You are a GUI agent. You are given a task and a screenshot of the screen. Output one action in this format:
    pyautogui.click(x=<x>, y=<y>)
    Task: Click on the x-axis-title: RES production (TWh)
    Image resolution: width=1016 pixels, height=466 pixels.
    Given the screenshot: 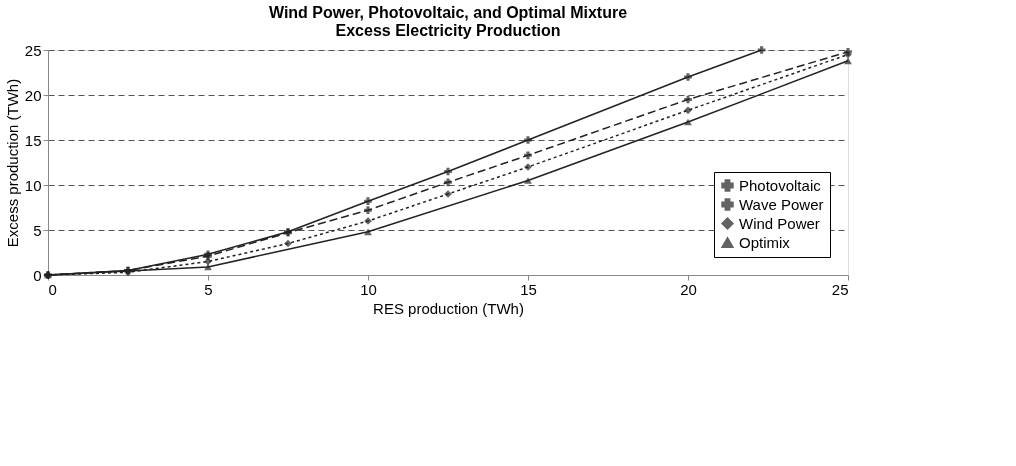 What is the action you would take?
    pyautogui.click(x=448, y=308)
    